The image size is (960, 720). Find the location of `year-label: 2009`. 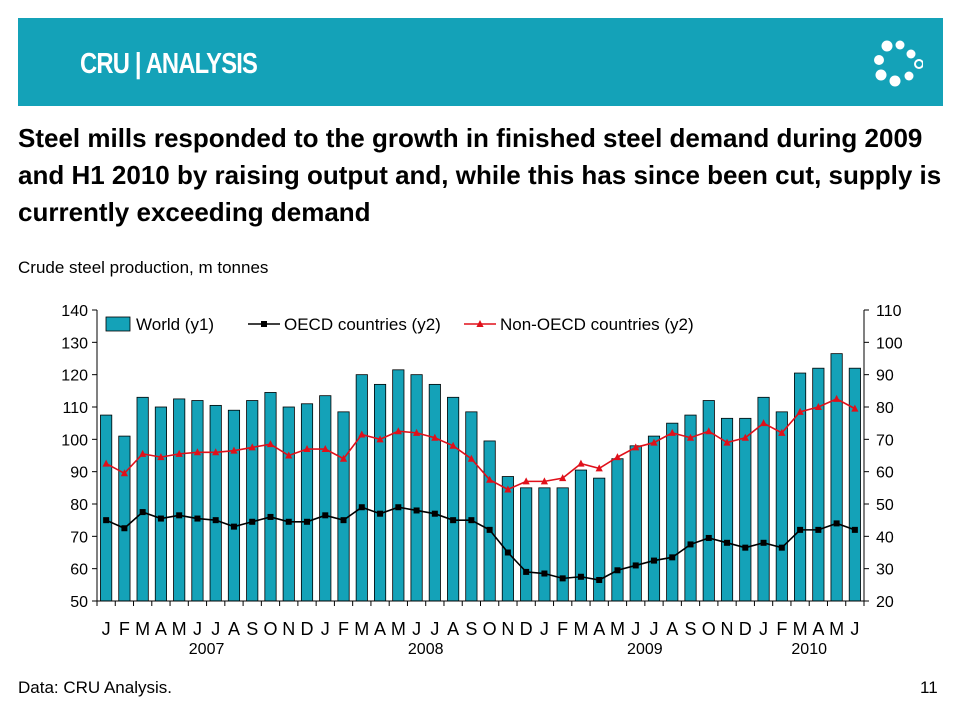

year-label: 2009 is located at coordinates (645, 649).